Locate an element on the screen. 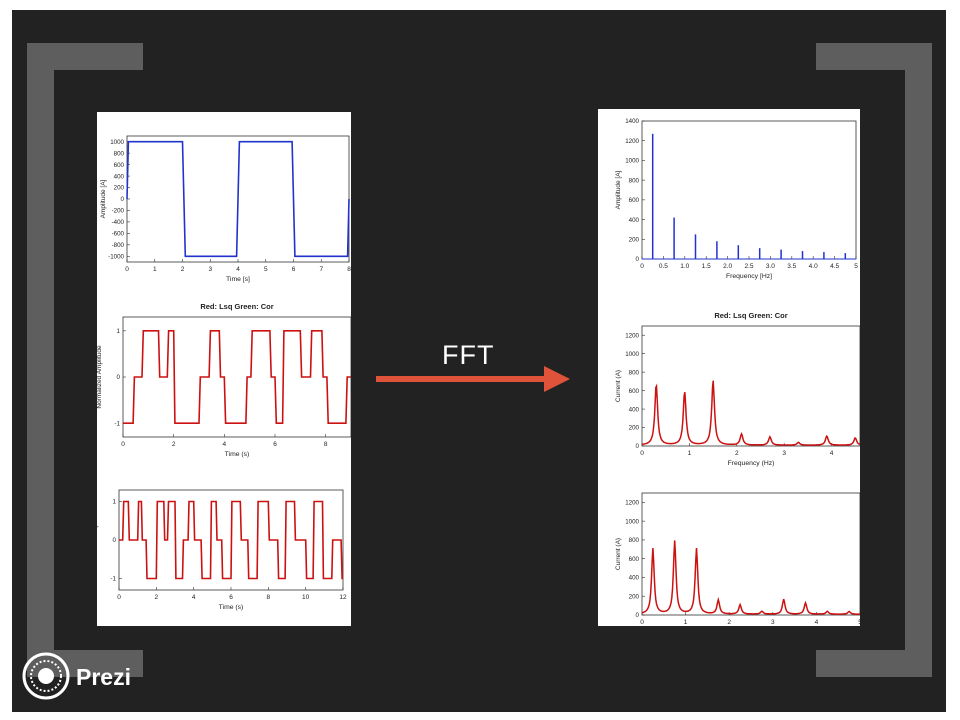 This screenshot has height=720, width=960. x-axis-label: Frequency [Hz] is located at coordinates (749, 276).